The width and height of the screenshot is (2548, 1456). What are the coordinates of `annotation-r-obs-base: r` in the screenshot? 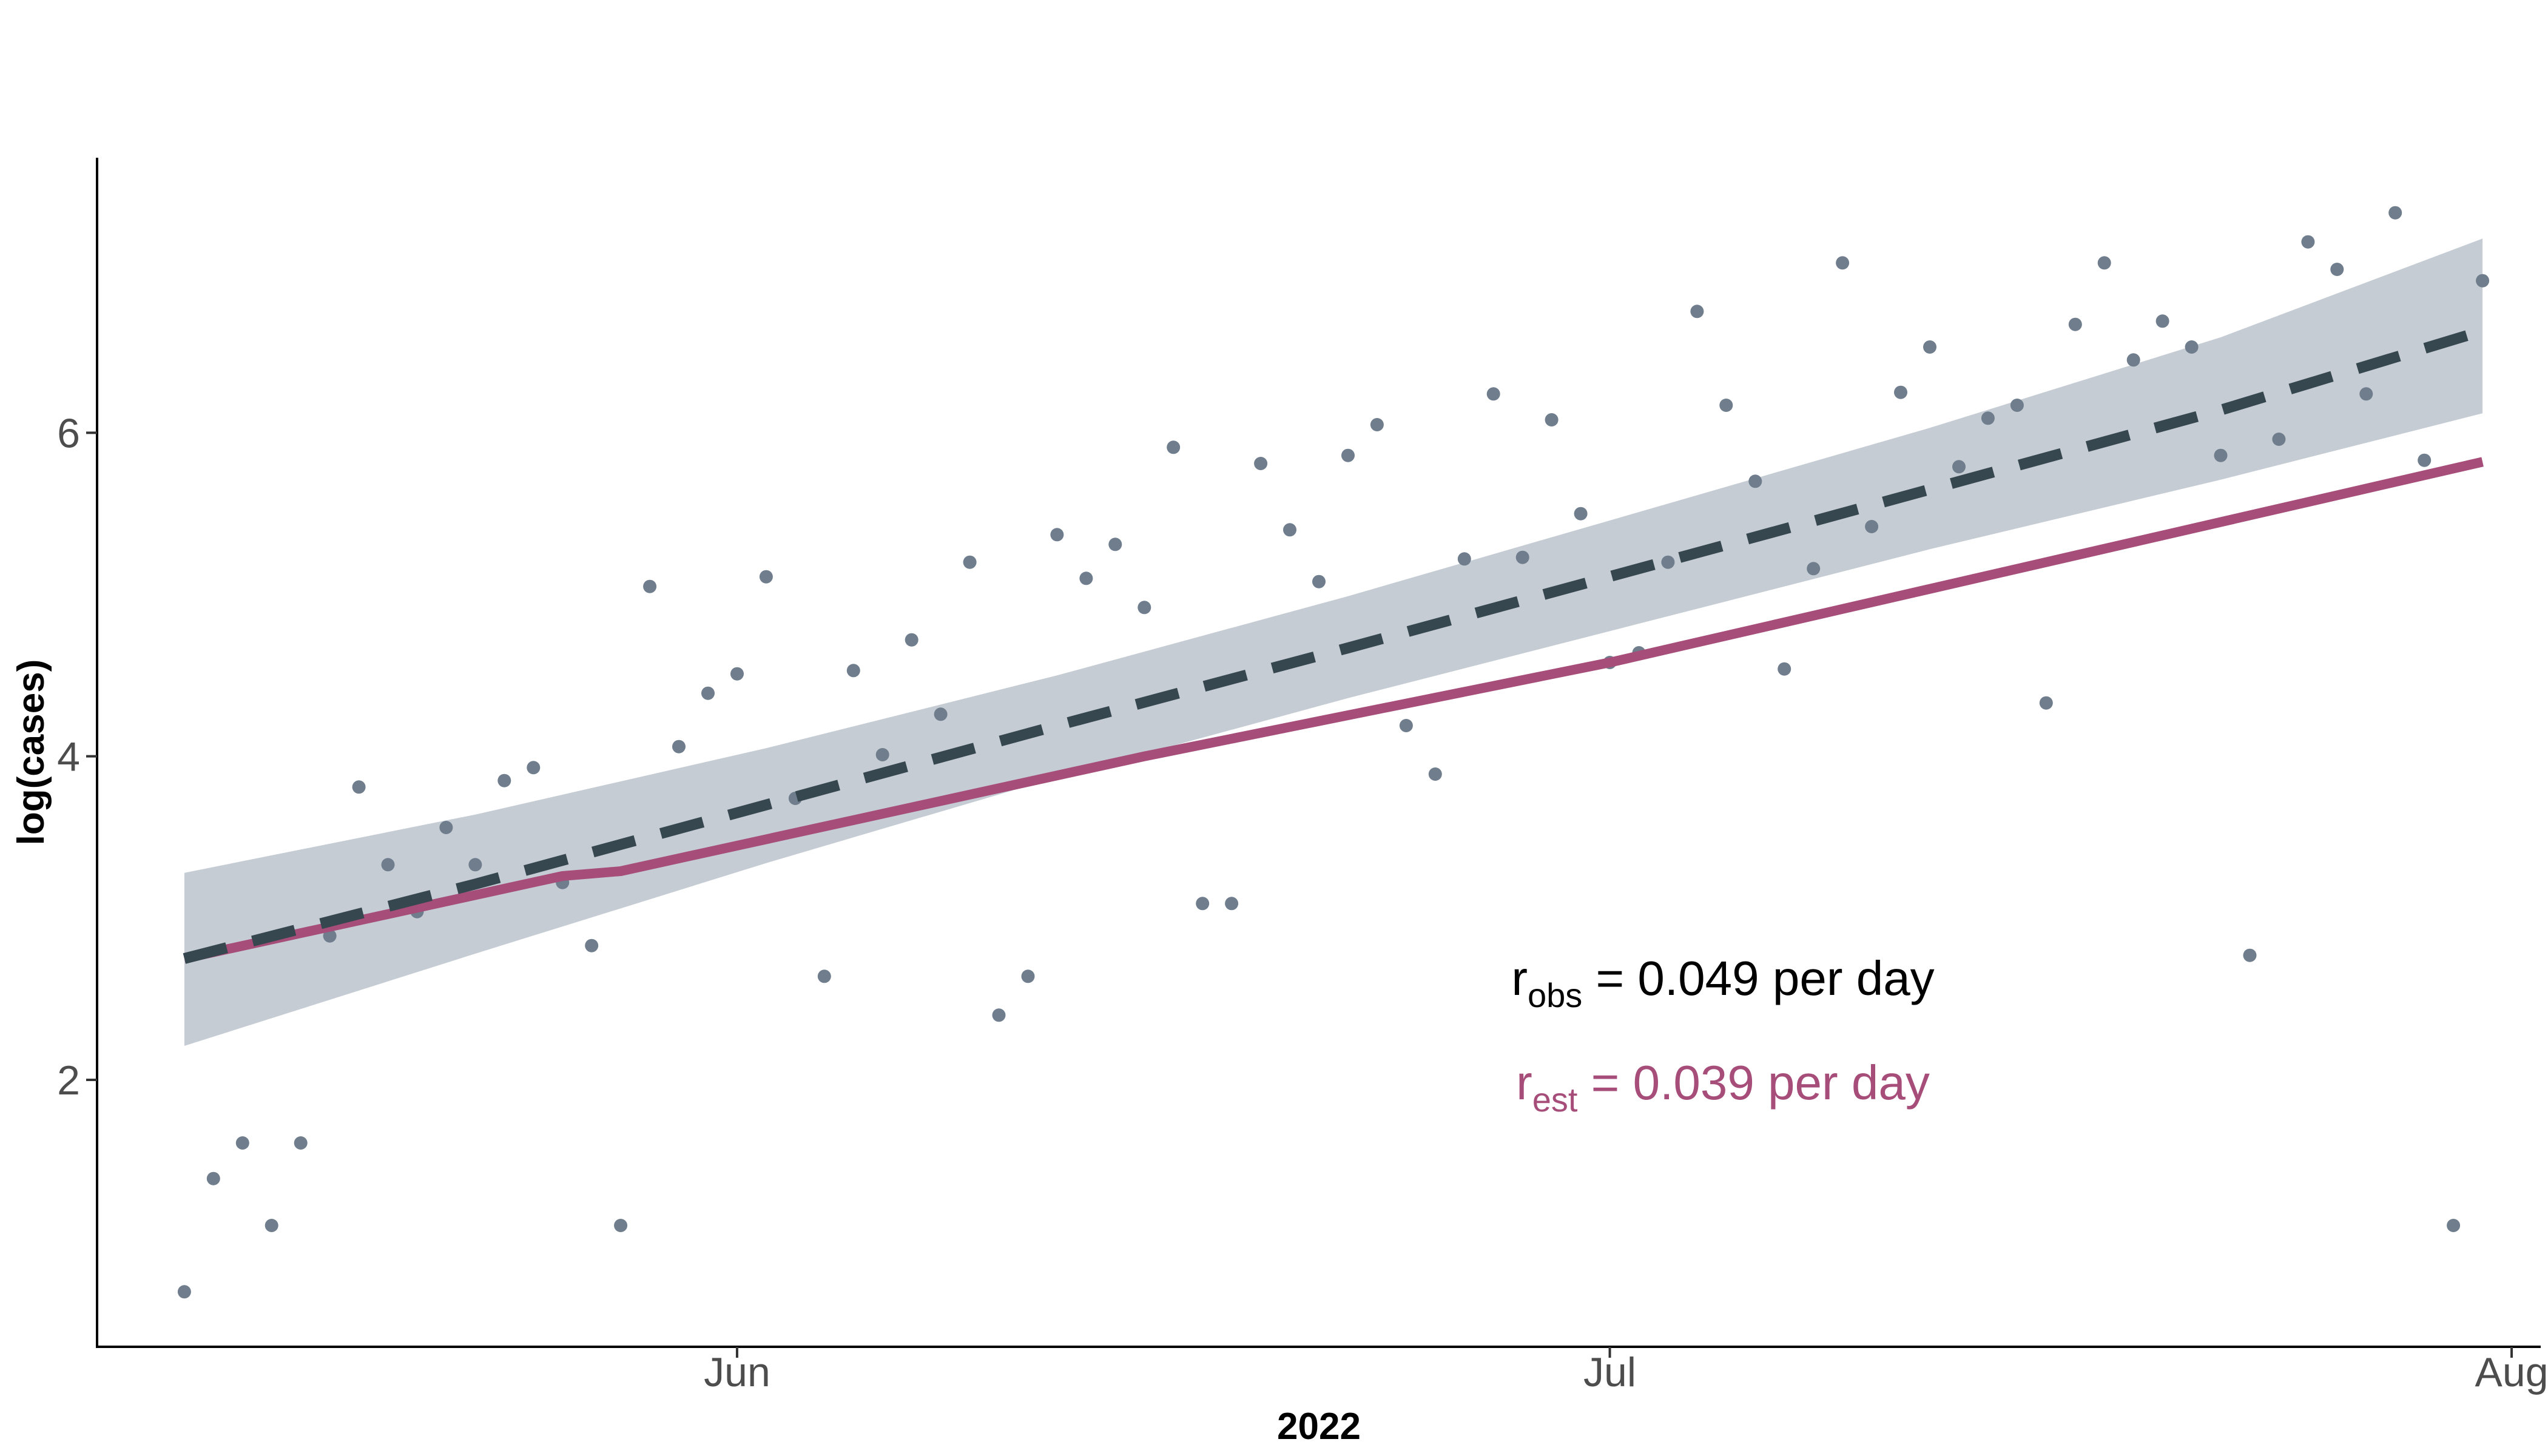 It's located at (1519, 978).